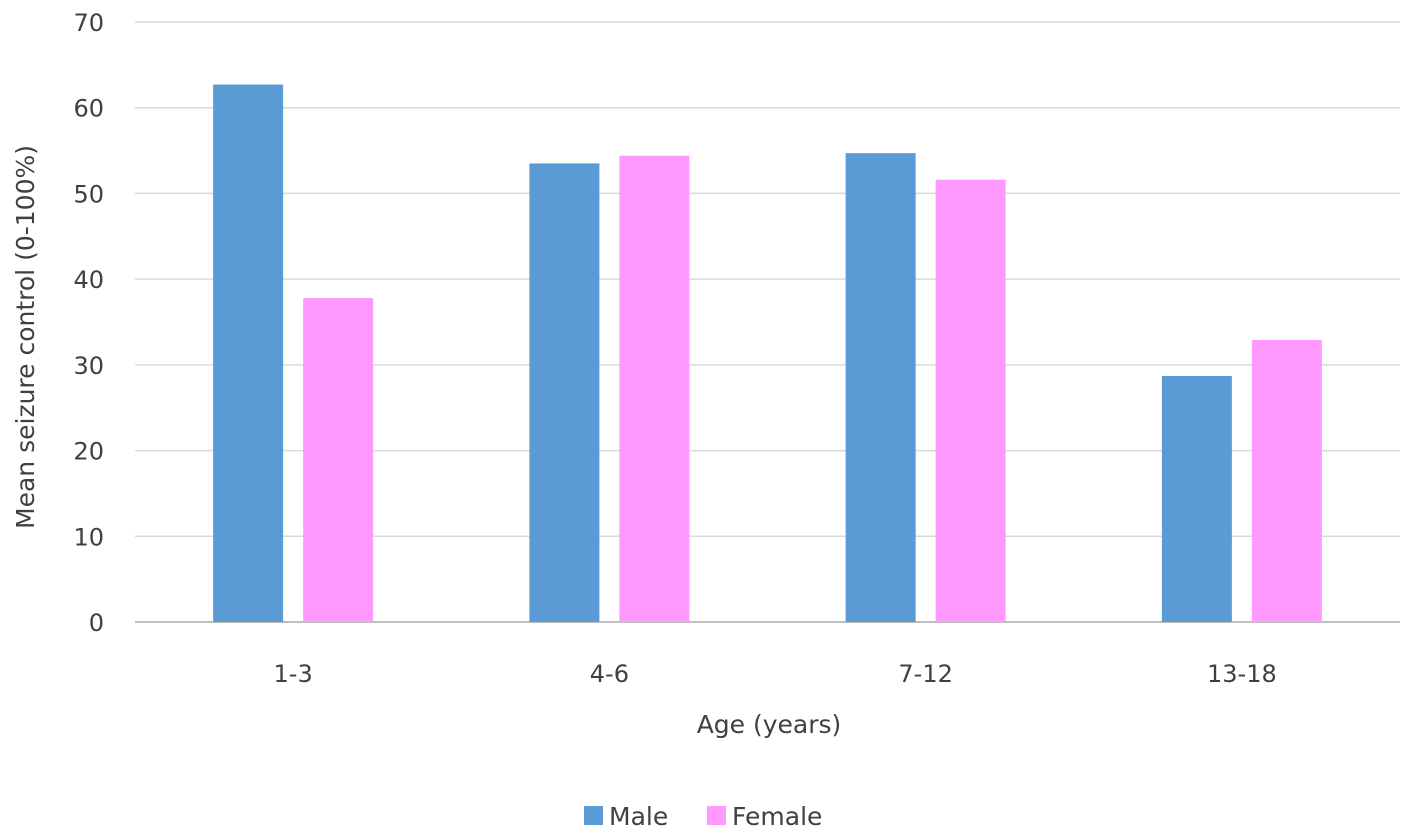 This screenshot has height=840, width=1418. Describe the element at coordinates (769, 724) in the screenshot. I see `x-axis-title: Age (years)` at that location.